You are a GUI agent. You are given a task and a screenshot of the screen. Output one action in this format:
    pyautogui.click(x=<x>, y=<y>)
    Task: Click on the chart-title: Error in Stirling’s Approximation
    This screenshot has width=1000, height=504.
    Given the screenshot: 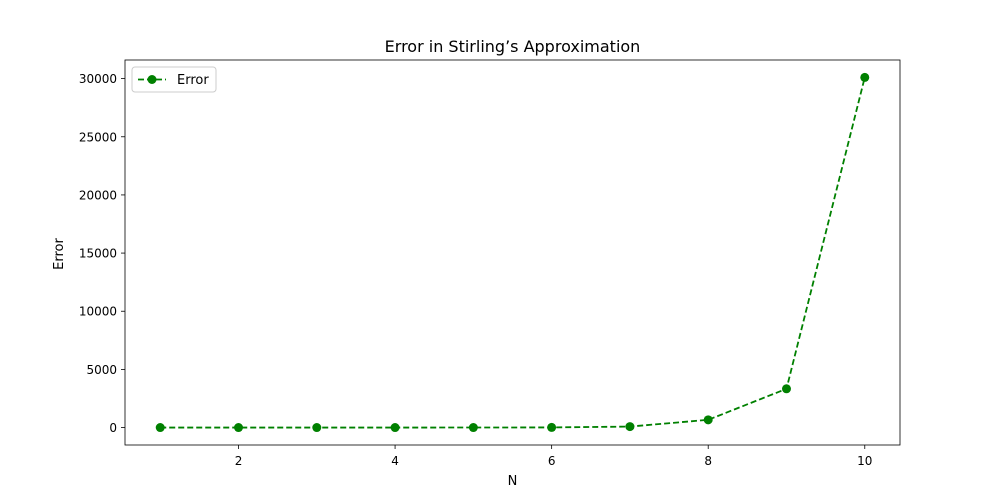 What is the action you would take?
    pyautogui.click(x=513, y=46)
    